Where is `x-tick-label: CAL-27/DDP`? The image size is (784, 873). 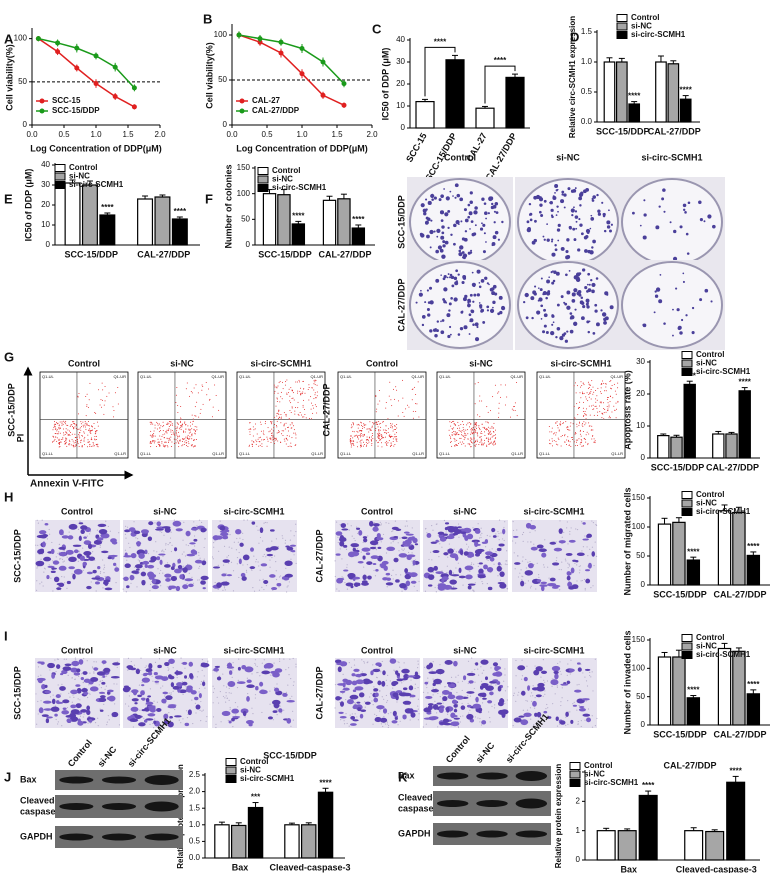
x-tick-label: CAL-27/DDP is located at coordinates (732, 467).